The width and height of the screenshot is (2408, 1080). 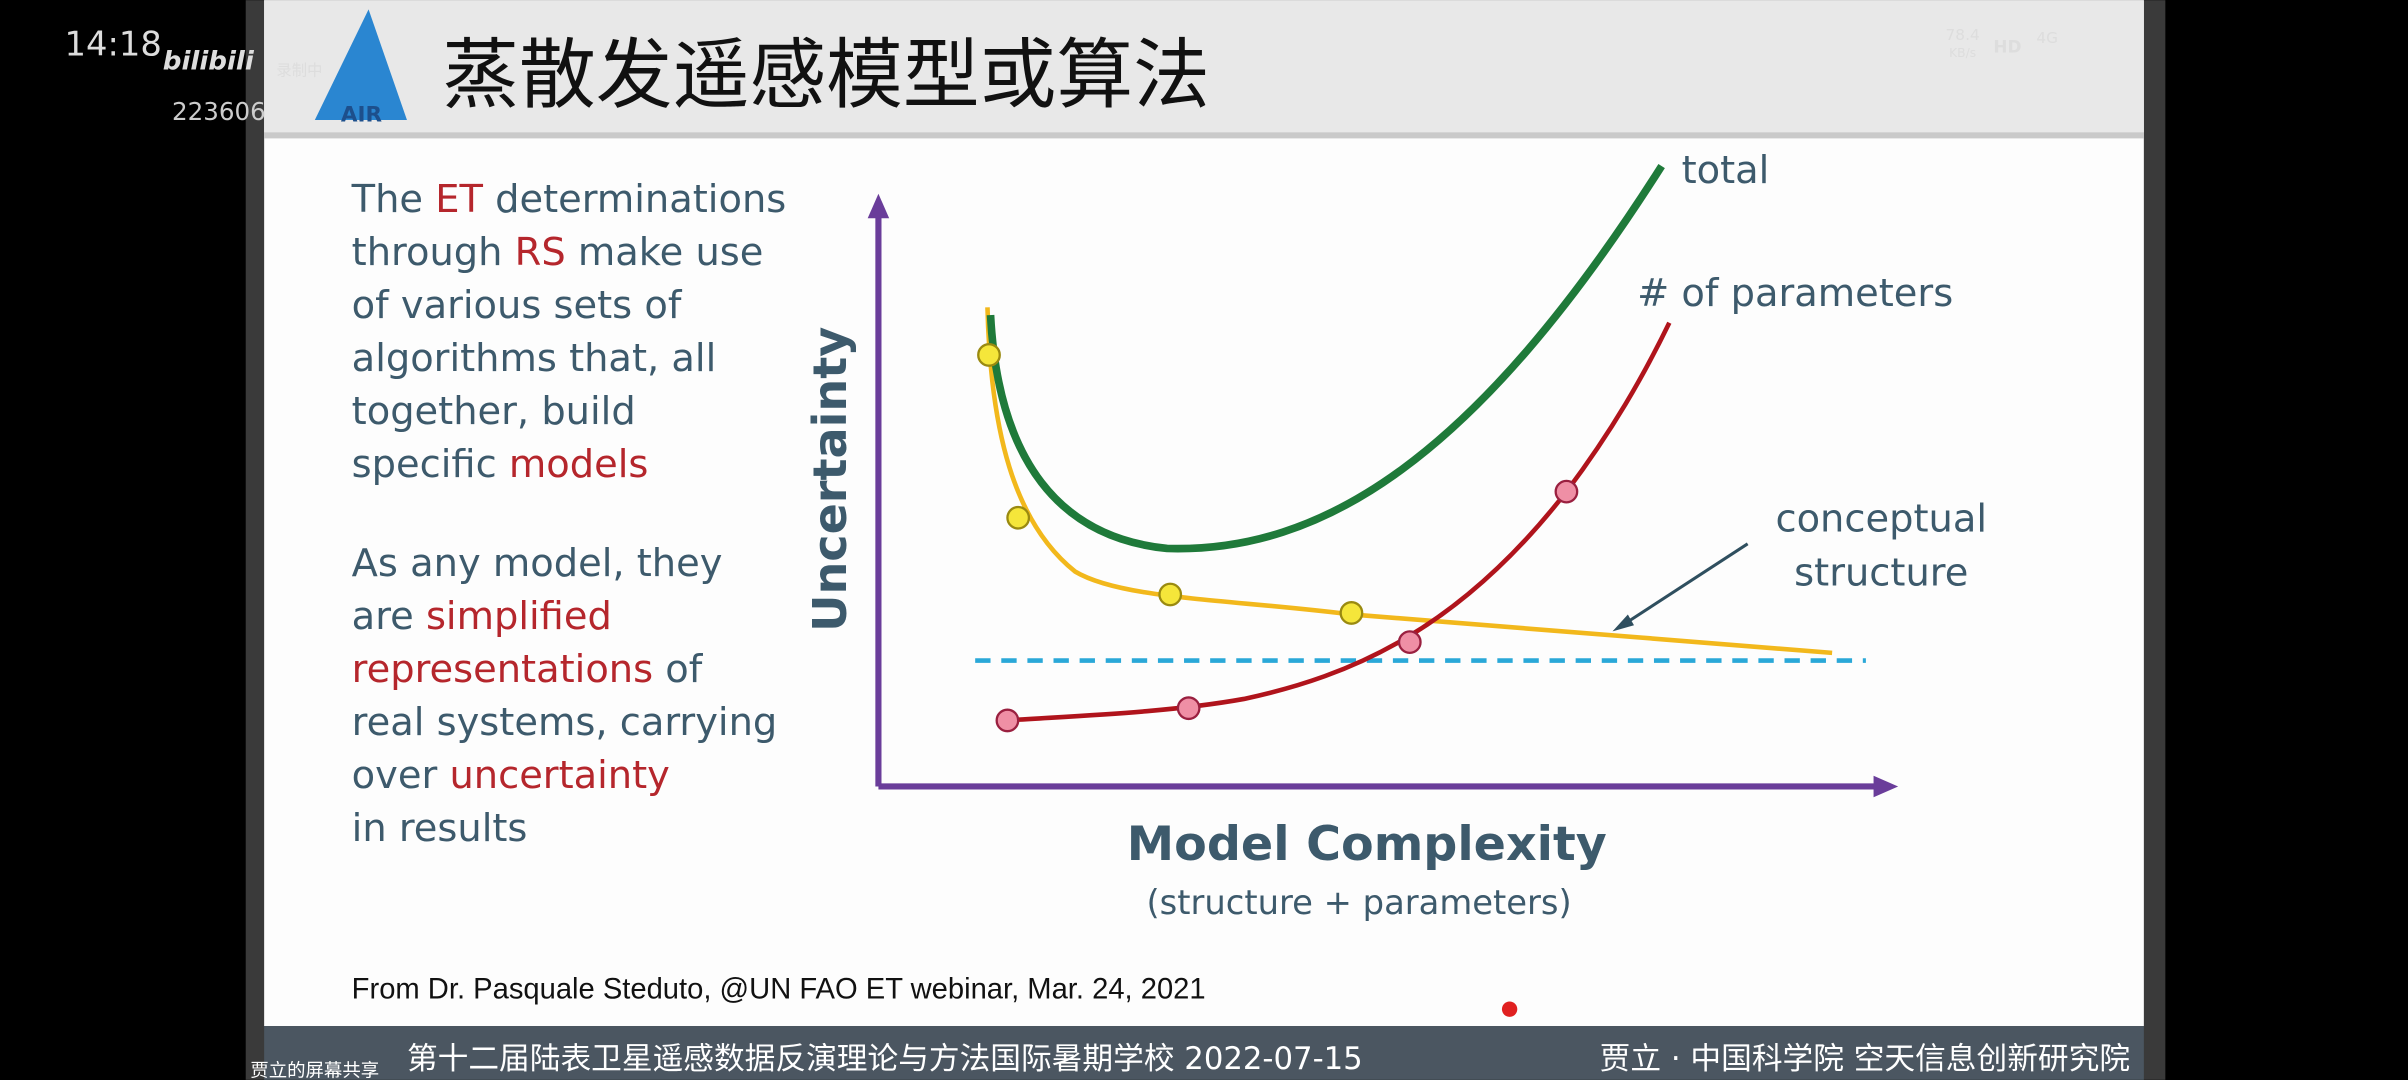 What do you see at coordinates (2007, 46) in the screenshot?
I see `hd-badge: HD` at bounding box center [2007, 46].